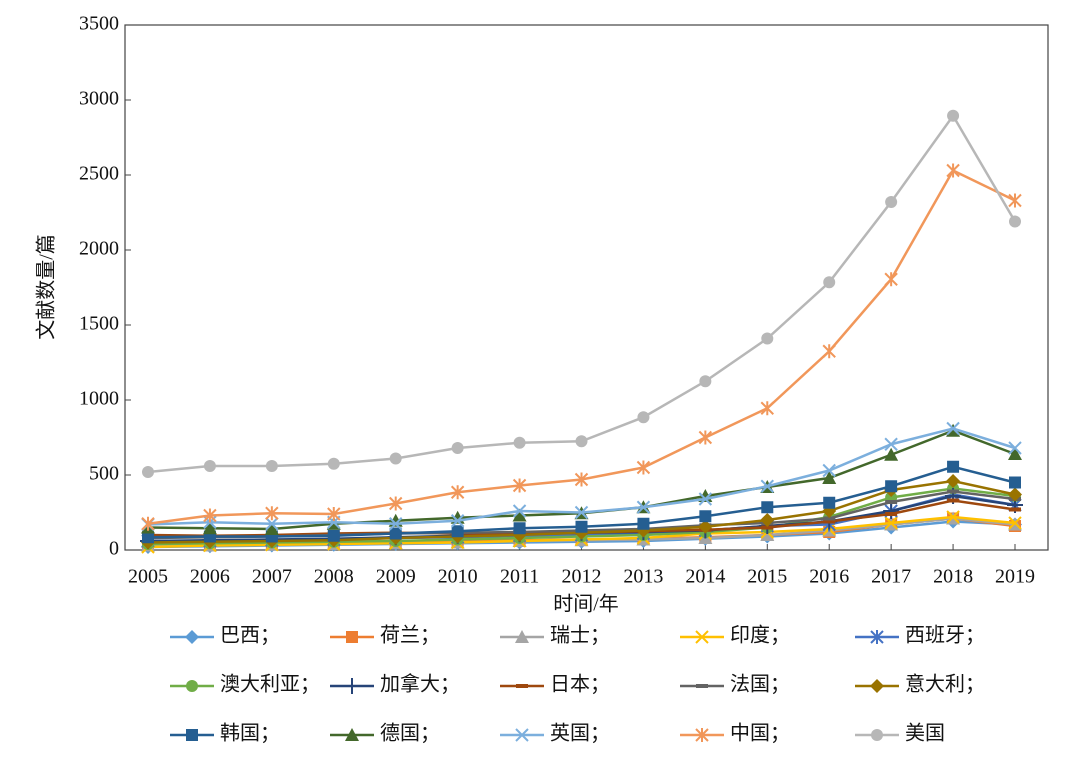 This screenshot has height=763, width=1065. I want to click on x-tick-label: 2018, so click(953, 577).